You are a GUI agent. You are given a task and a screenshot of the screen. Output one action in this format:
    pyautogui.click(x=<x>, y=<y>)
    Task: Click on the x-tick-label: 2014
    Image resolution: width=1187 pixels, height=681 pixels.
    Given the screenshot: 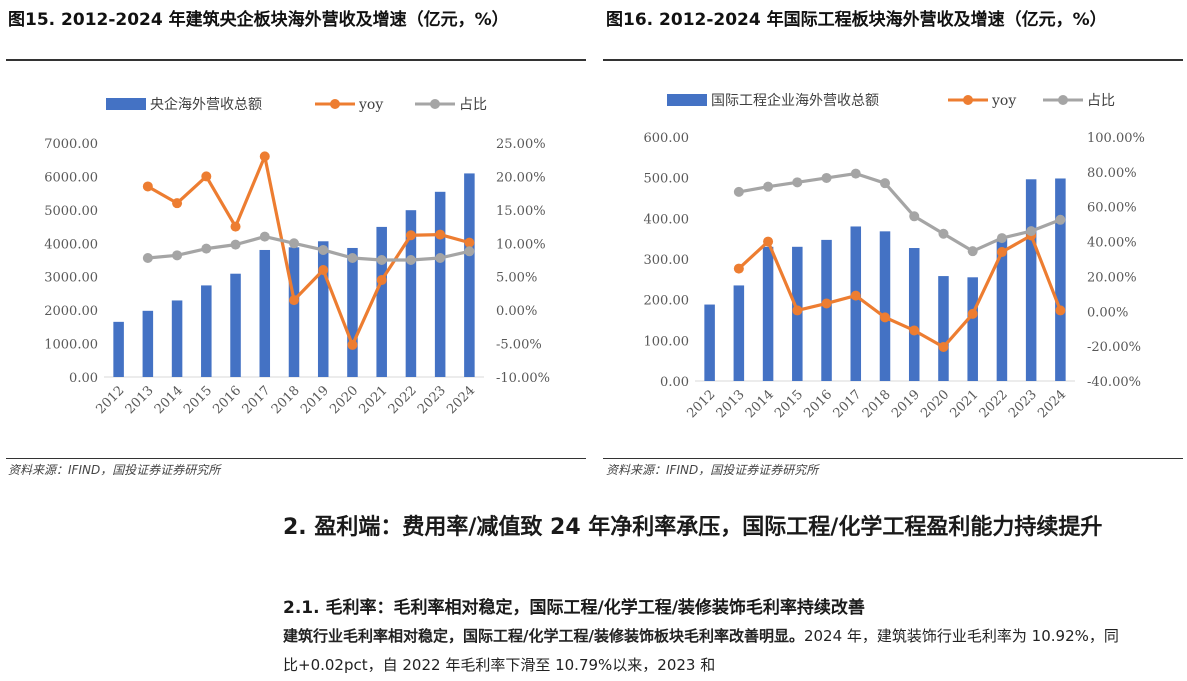 What is the action you would take?
    pyautogui.click(x=760, y=404)
    